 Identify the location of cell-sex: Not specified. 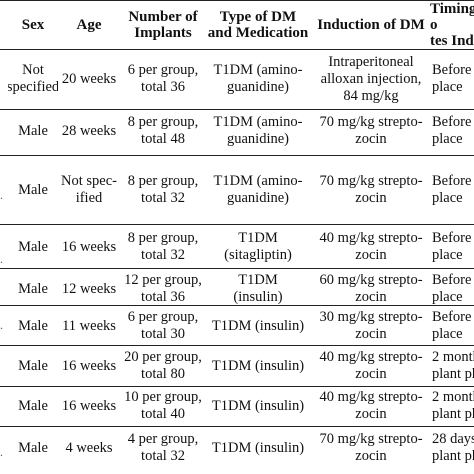
(33, 78).